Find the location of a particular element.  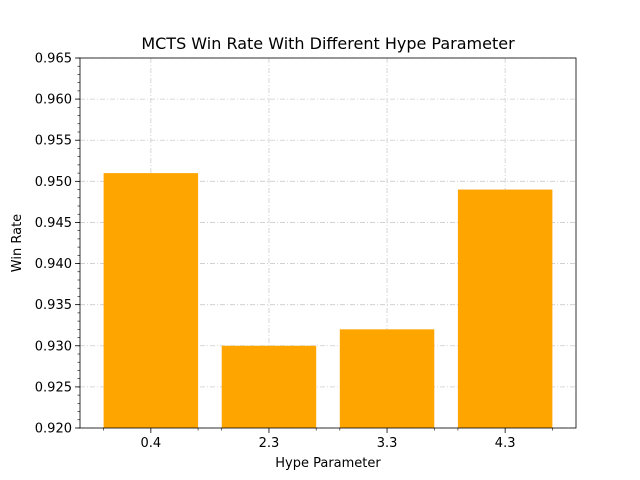

y-tick-label: 0.955 is located at coordinates (53, 141).